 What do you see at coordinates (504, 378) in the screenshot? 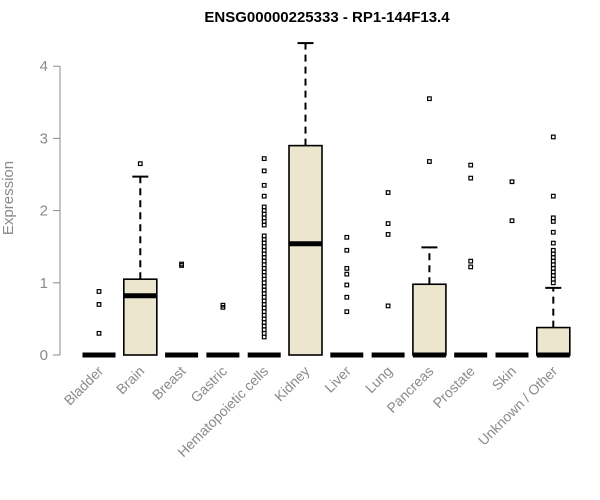
I see `x-tick-label: Skin` at bounding box center [504, 378].